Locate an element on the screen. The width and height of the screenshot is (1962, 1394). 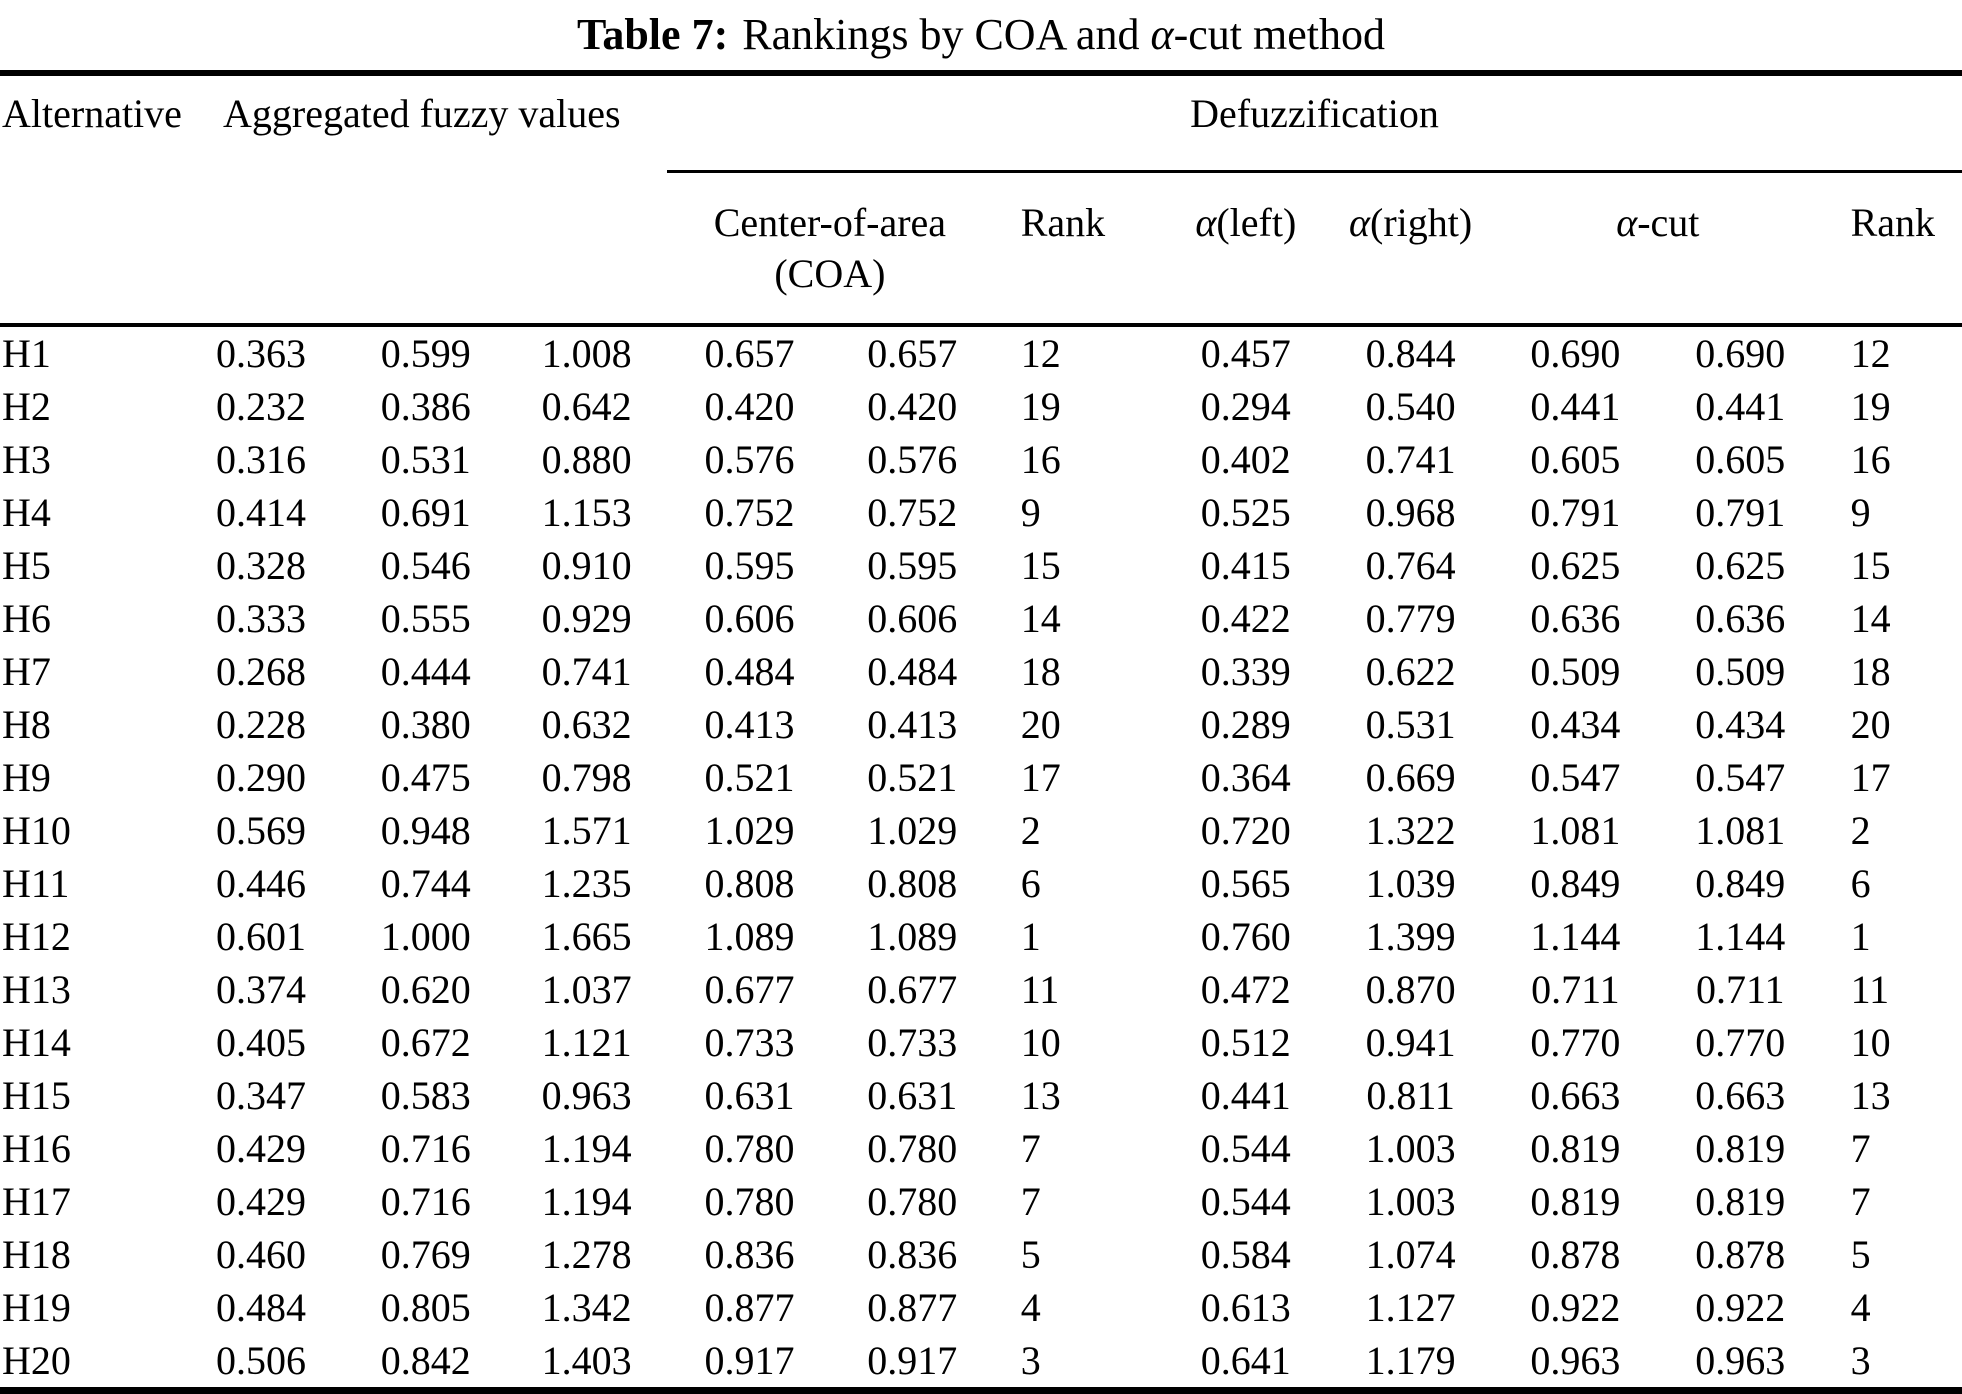
cell-alpha-left: 0.613 is located at coordinates (1245, 1307).